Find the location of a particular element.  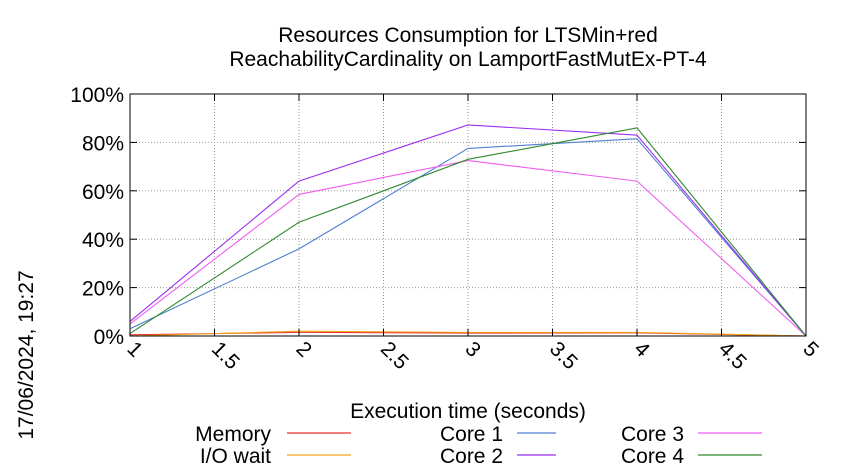

chart-title: Resources Consumption for LTSMin+red is located at coordinates (468, 35).